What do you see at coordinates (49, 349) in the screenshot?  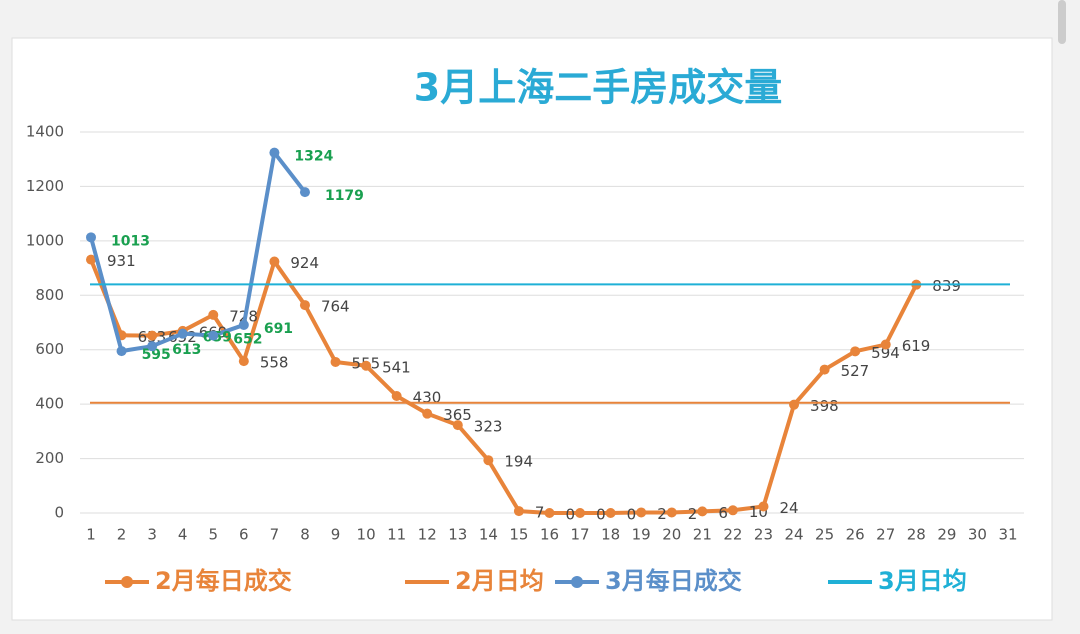 I see `y-tick-label: 600` at bounding box center [49, 349].